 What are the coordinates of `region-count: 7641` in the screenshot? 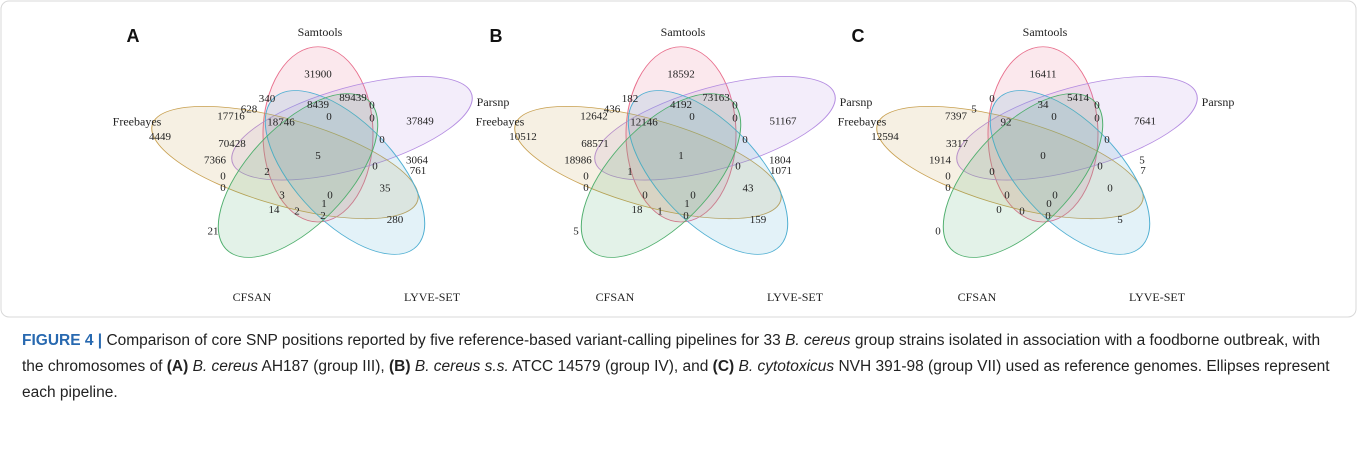 It's located at (1145, 122).